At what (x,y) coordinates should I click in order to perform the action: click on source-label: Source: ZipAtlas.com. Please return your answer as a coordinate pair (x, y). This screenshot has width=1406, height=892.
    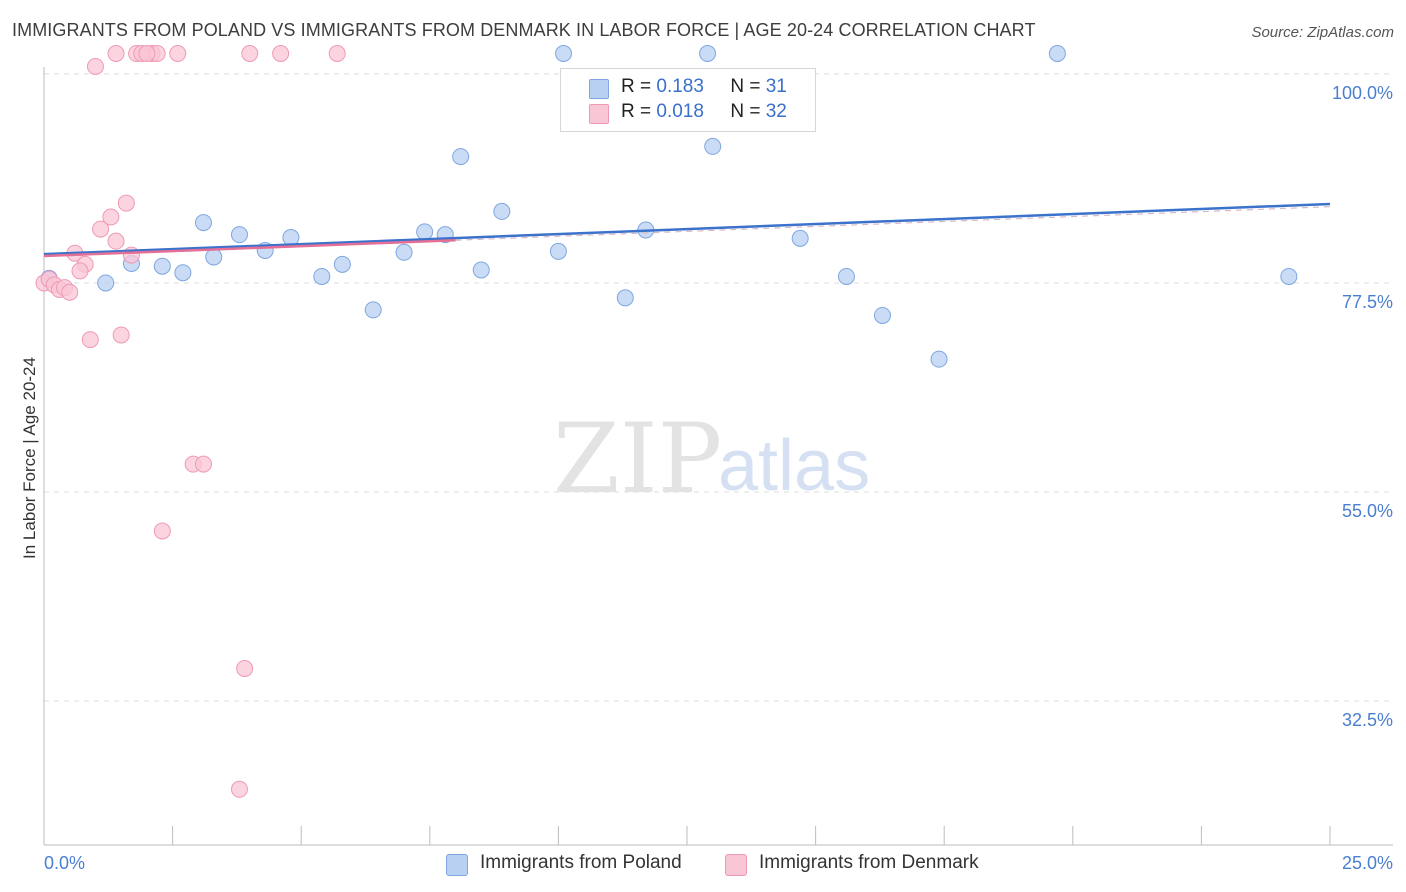
    Looking at the image, I should click on (1322, 32).